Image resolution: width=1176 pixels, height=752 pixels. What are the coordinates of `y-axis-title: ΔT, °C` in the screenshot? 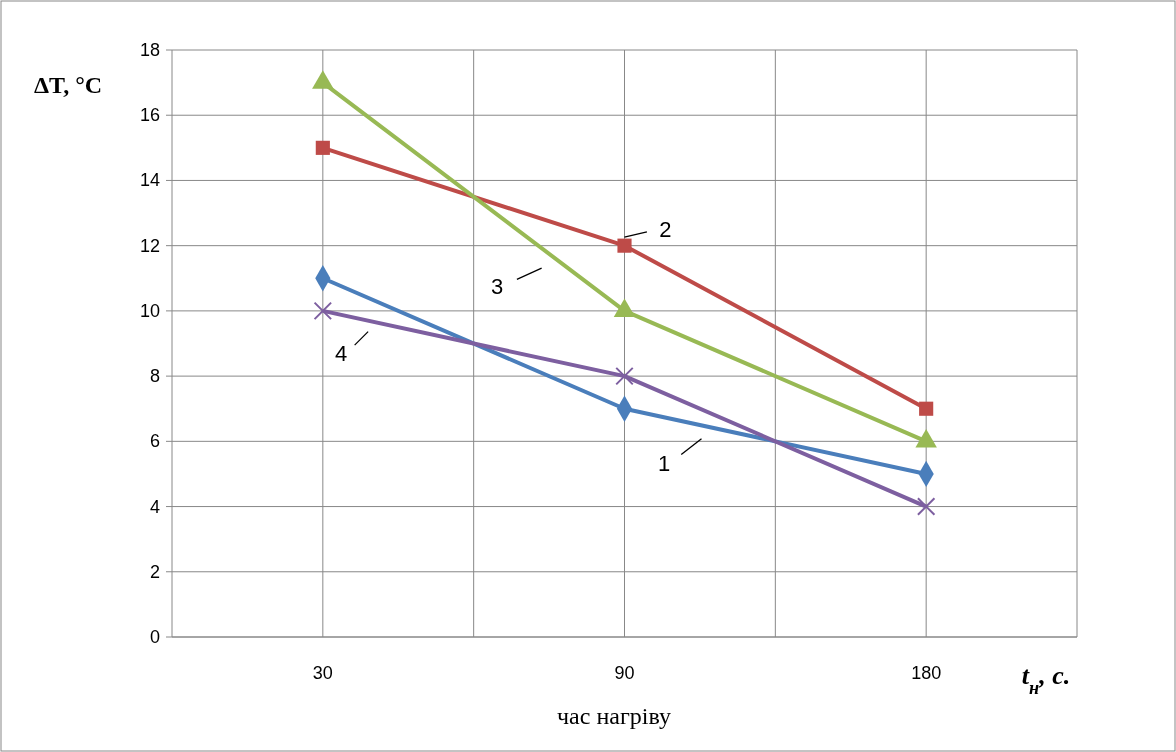 It's located at (68, 85).